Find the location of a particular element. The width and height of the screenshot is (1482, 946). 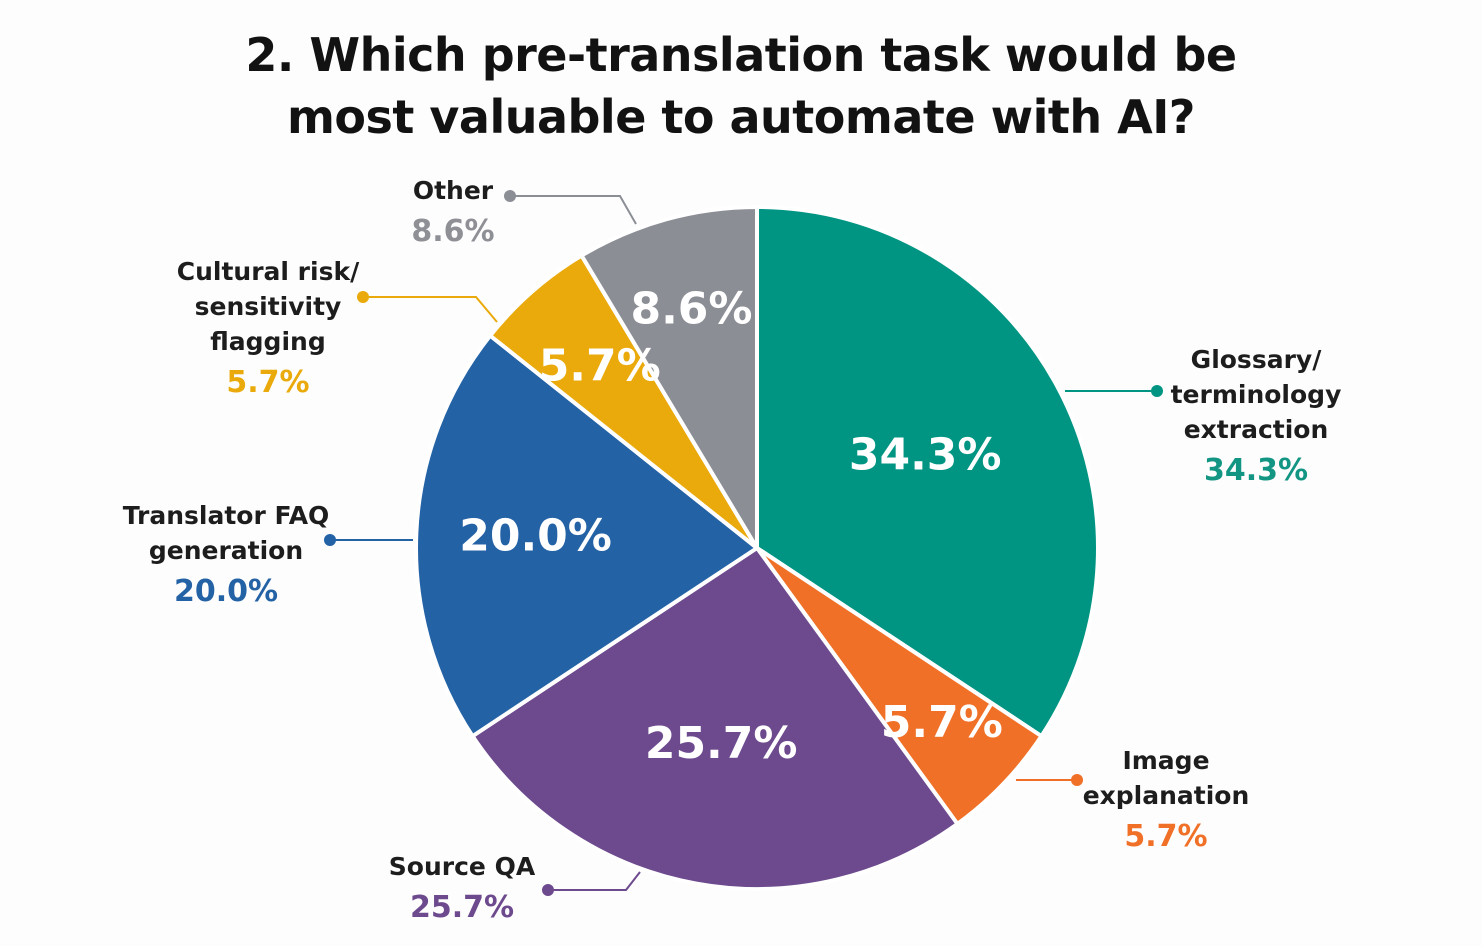

chart-title-line-2: most valuable to automate with AI? is located at coordinates (741, 117).